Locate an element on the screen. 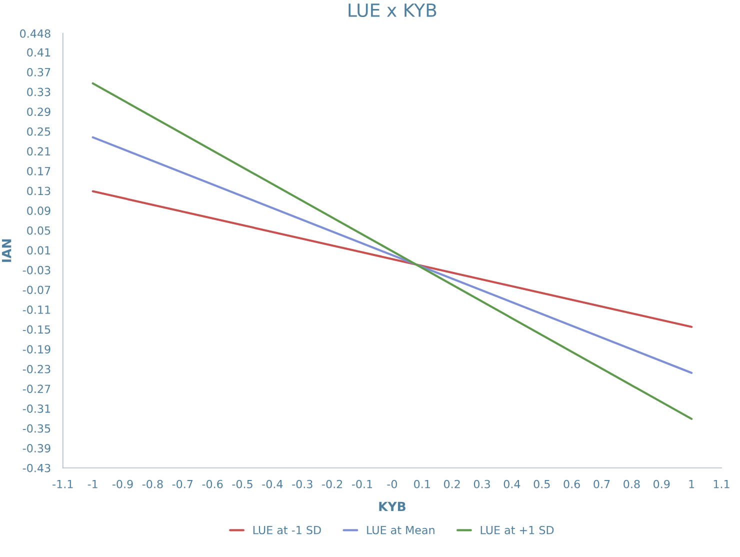  y-axis-title: IAN is located at coordinates (7, 250).